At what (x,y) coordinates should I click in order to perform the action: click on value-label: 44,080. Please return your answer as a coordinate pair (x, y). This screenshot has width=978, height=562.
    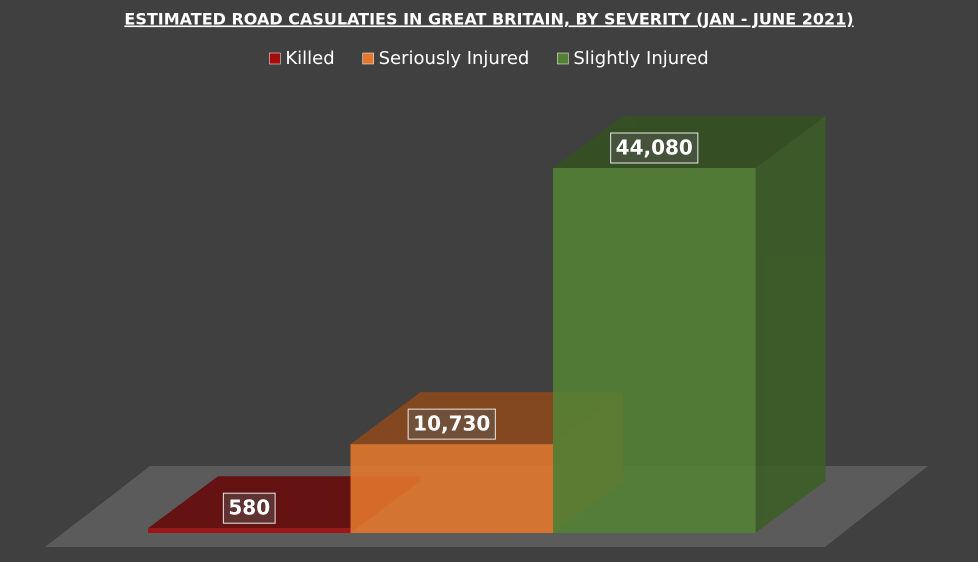
    Looking at the image, I should click on (654, 148).